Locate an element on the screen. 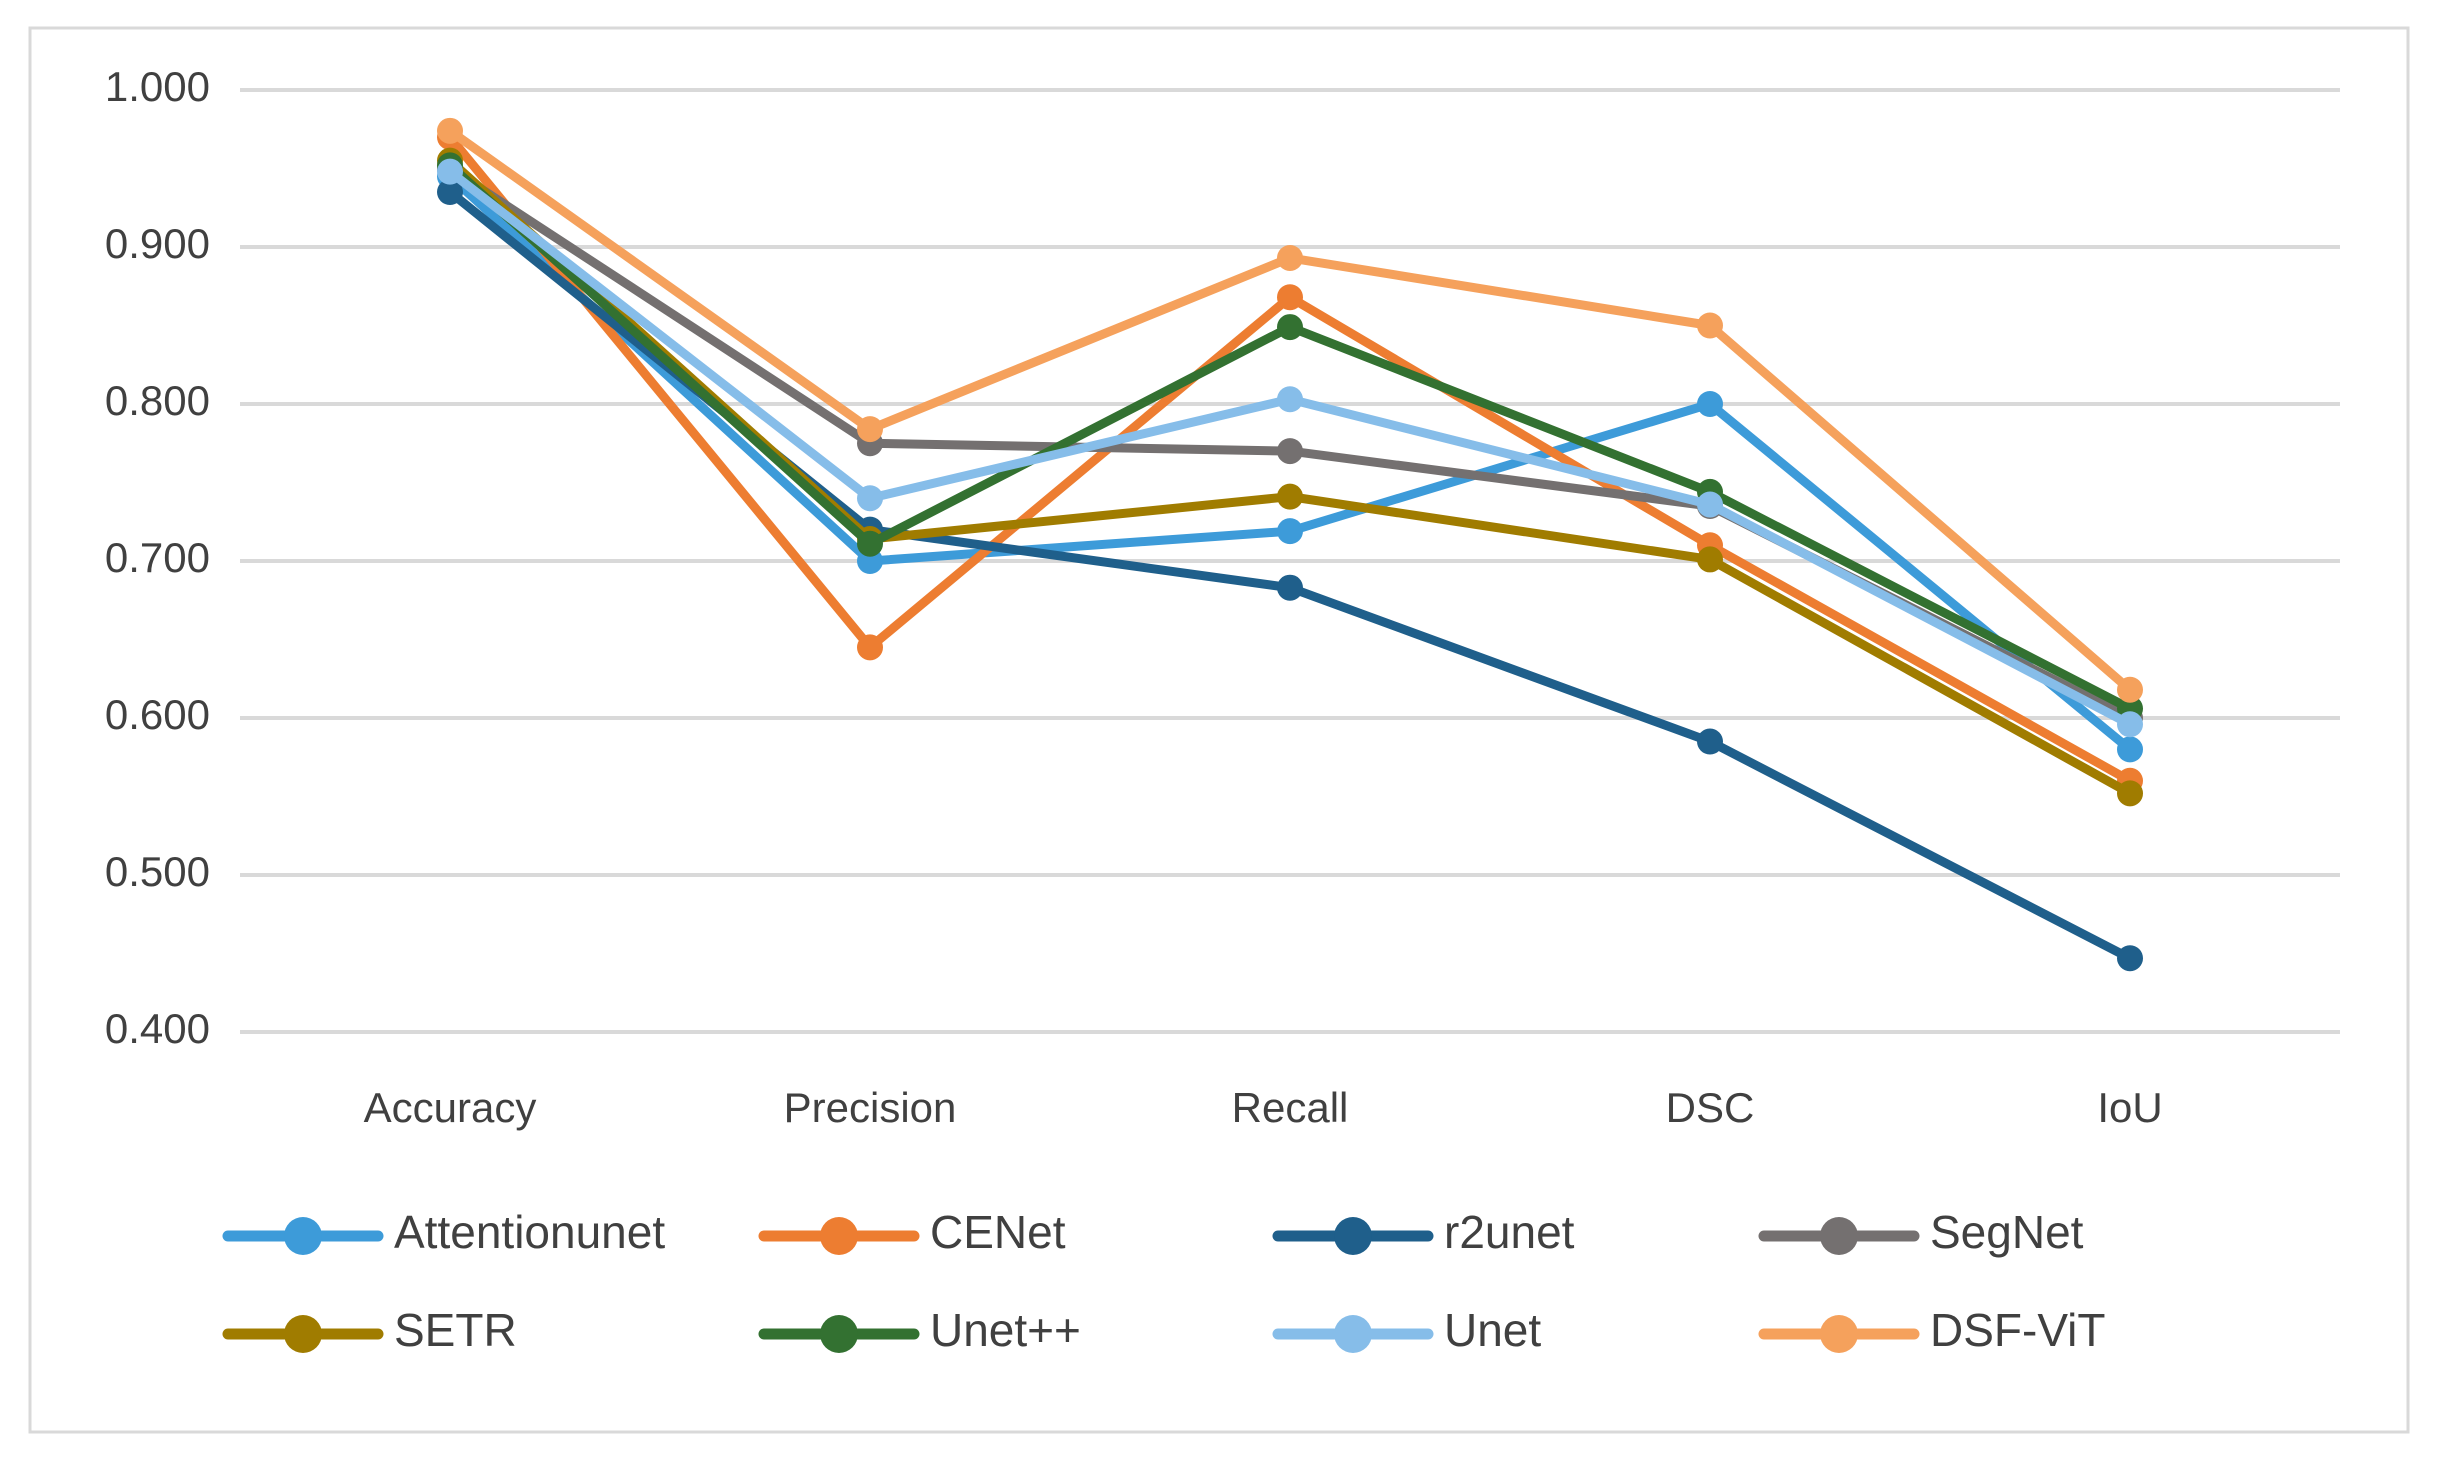 The height and width of the screenshot is (1459, 2438). legend-item-label: Unet++ is located at coordinates (1005, 1330).